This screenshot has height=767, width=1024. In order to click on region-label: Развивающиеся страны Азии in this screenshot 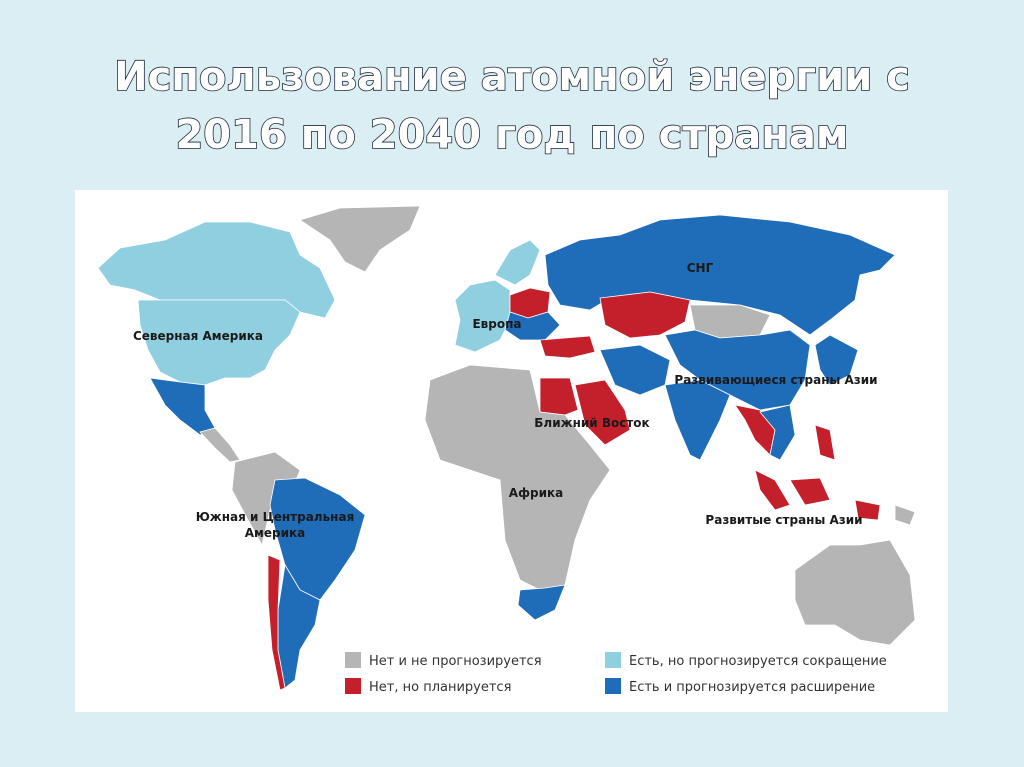, I will do `click(775, 380)`.